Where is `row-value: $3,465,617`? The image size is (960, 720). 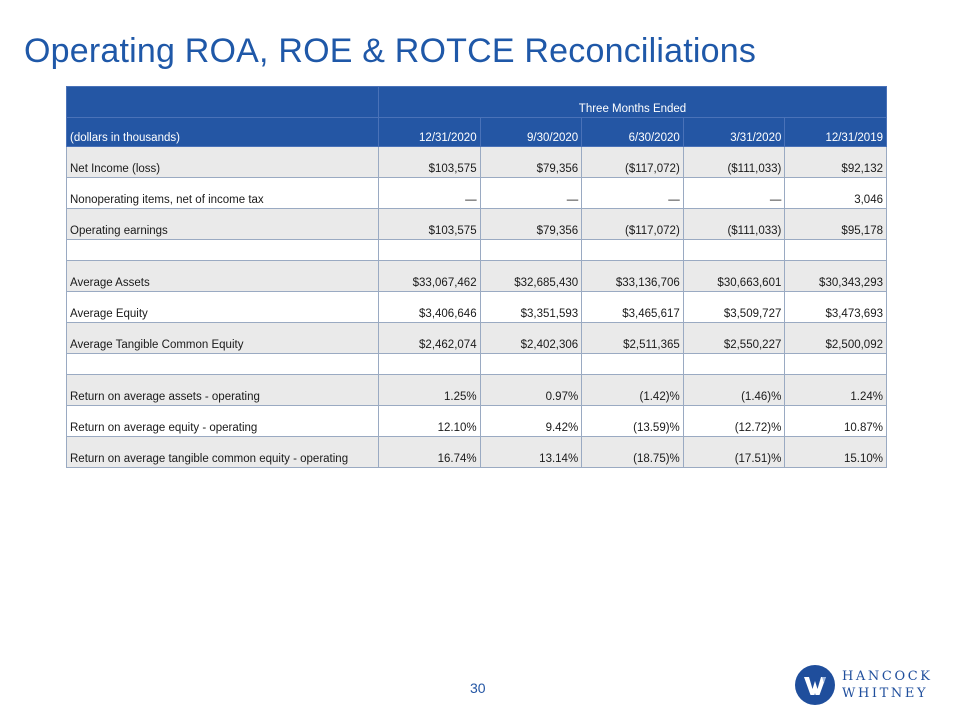
row-value: $3,465,617 is located at coordinates (632, 307).